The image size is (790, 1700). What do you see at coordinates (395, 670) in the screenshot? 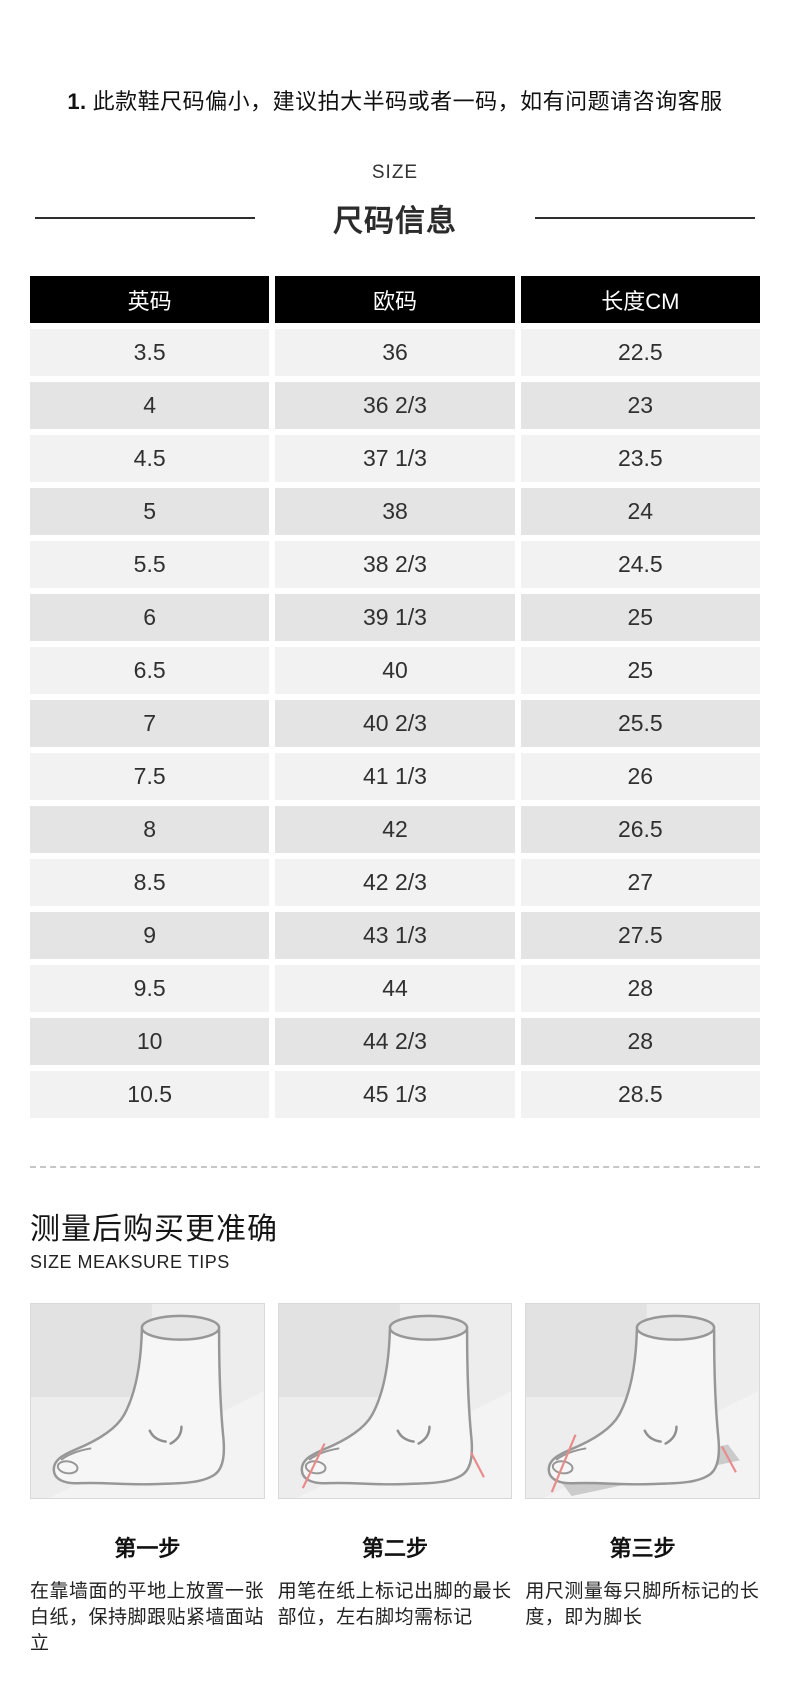
I see `table-cell: 40` at bounding box center [395, 670].